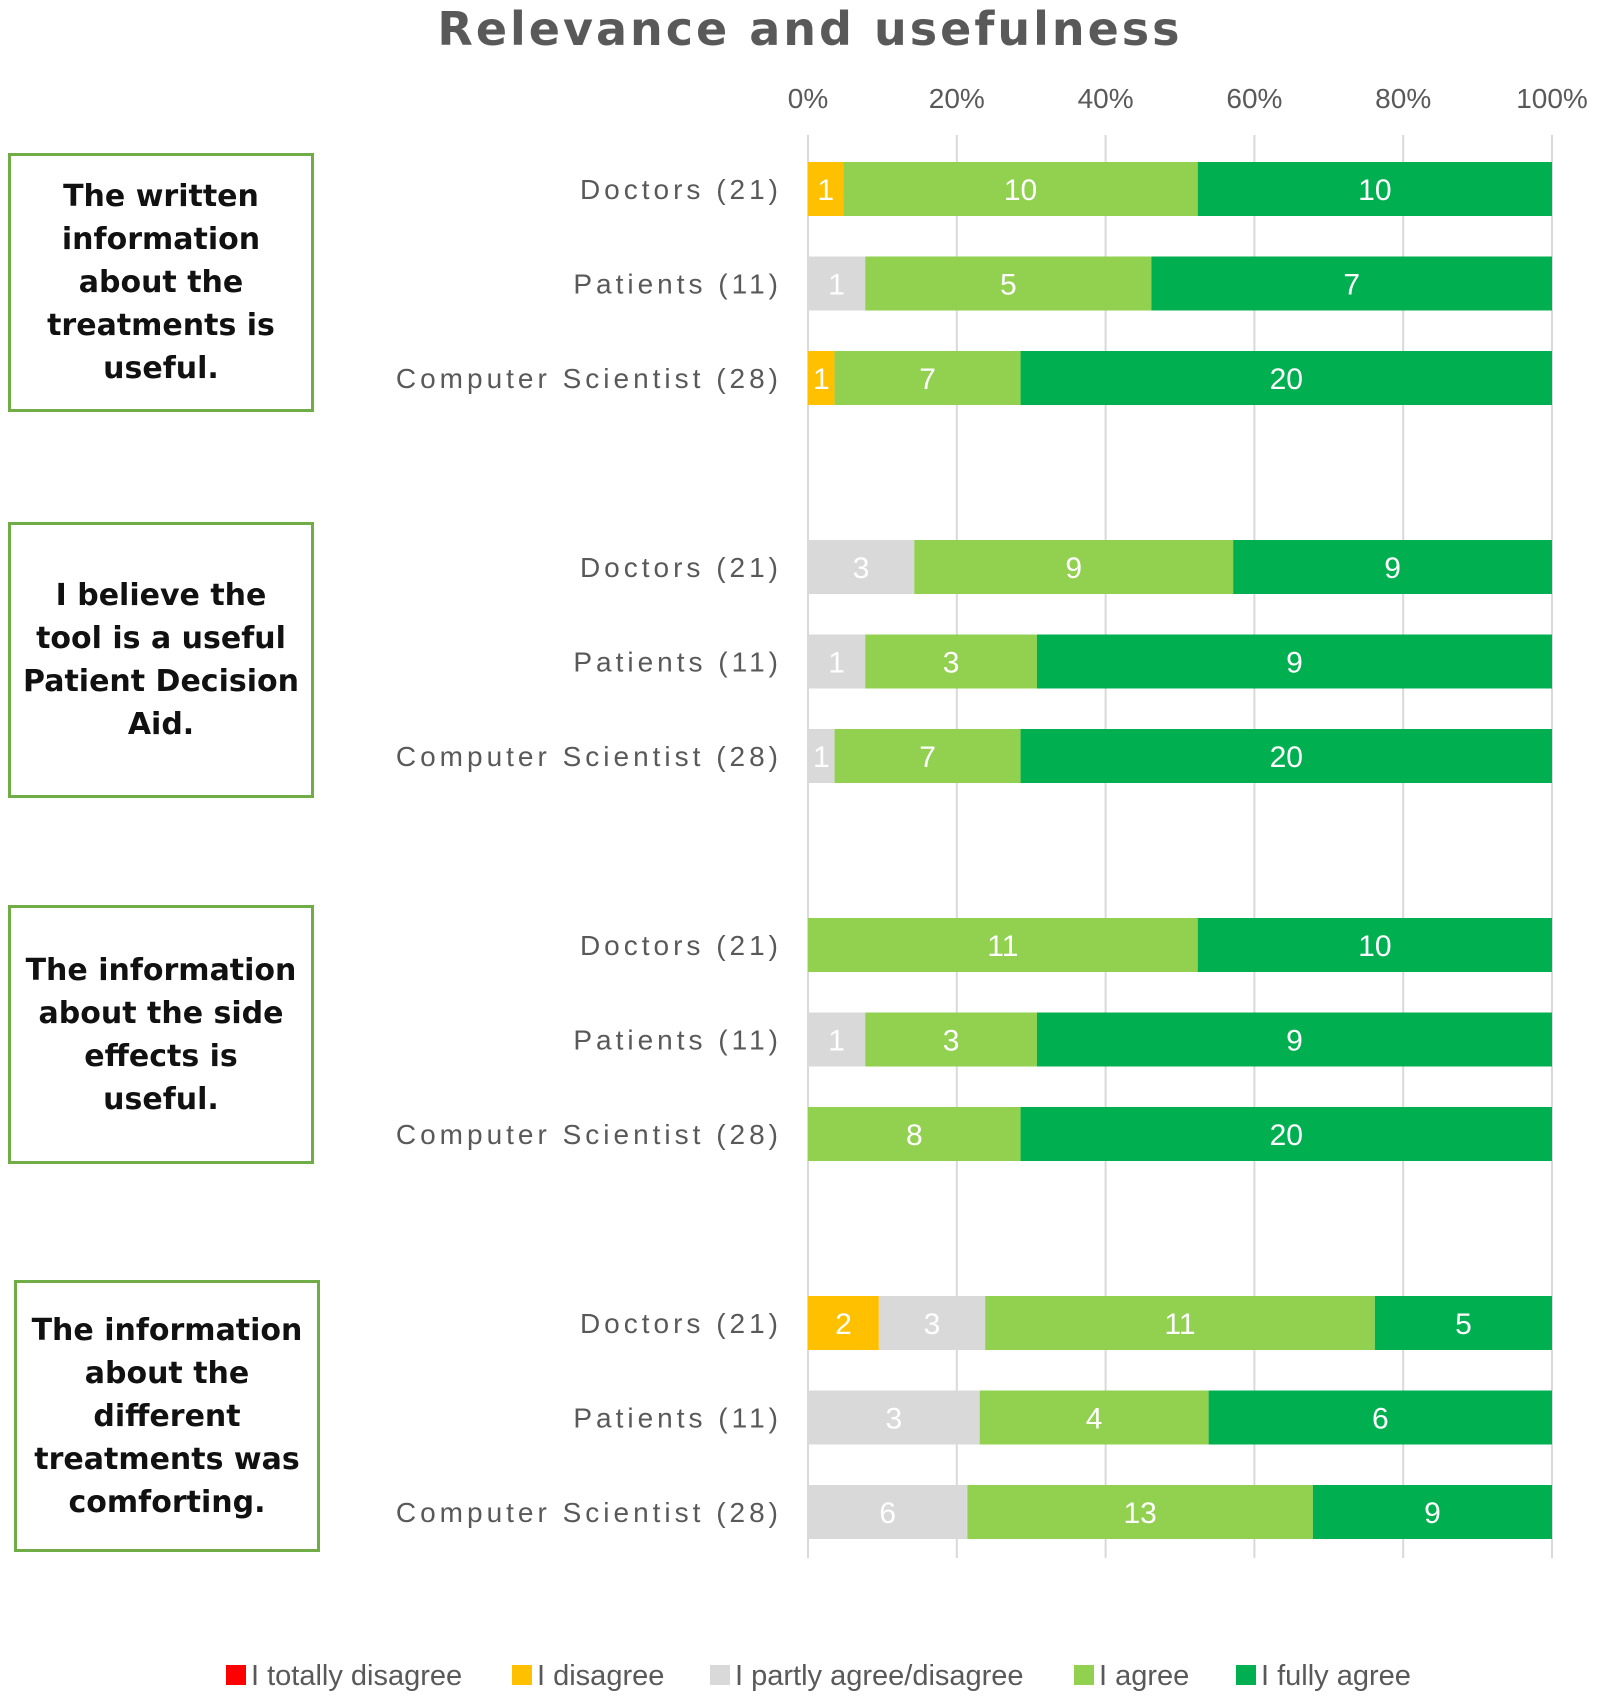 This screenshot has height=1702, width=1600. I want to click on x-tick-label: 80%, so click(1403, 98).